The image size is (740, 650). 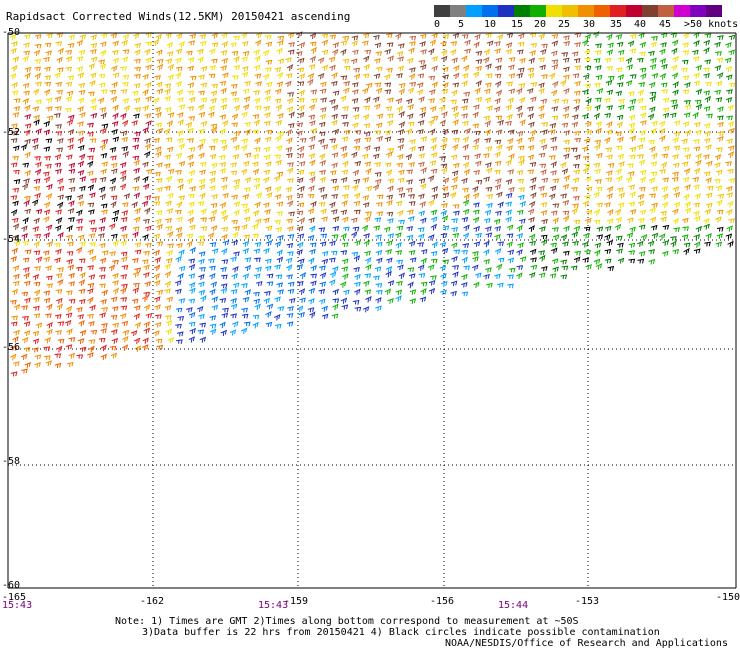 I want to click on legend-swatch, so click(x=554, y=11).